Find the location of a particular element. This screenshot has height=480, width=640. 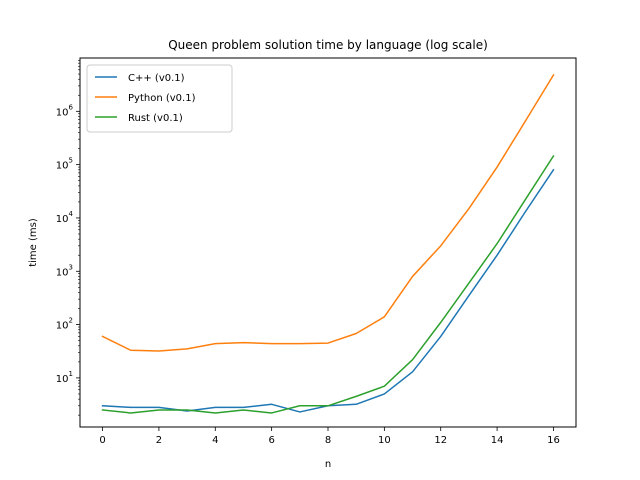

legend-label-1: Python (v0.1) is located at coordinates (162, 98).